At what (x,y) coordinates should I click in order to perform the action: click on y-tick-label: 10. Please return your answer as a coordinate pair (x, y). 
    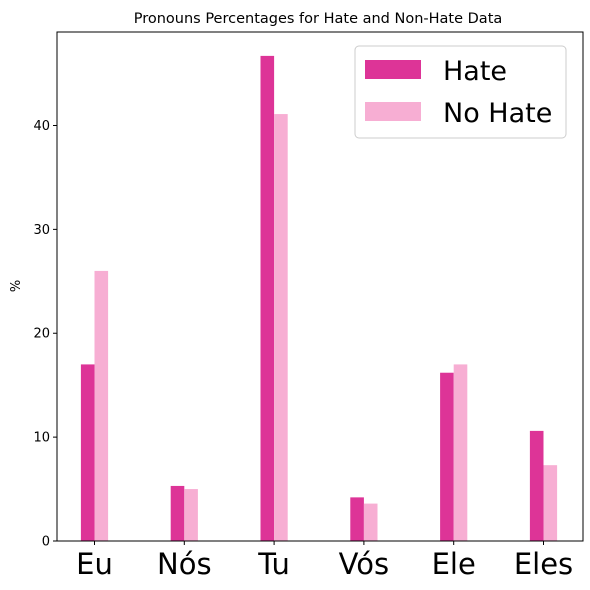
    Looking at the image, I should click on (41, 438).